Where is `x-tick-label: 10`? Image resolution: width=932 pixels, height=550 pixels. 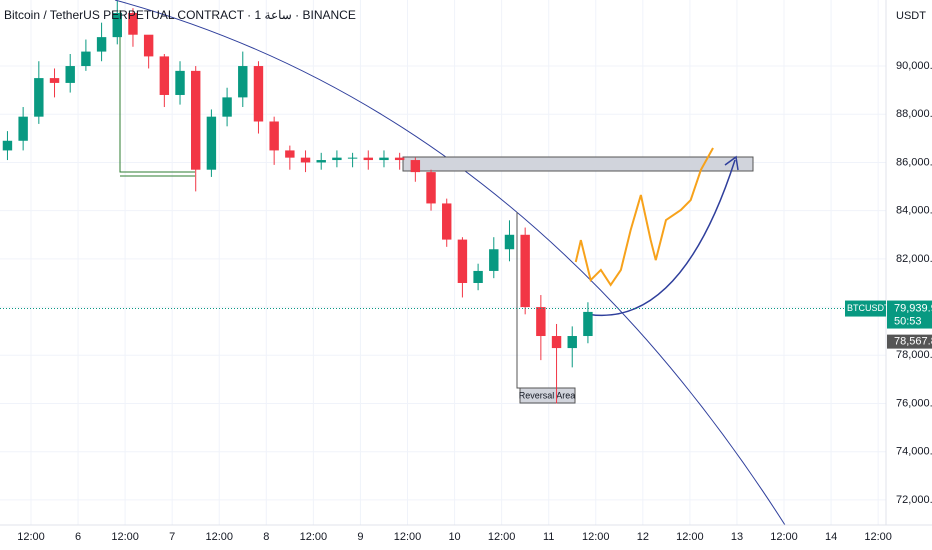 x-tick-label: 10 is located at coordinates (454, 537).